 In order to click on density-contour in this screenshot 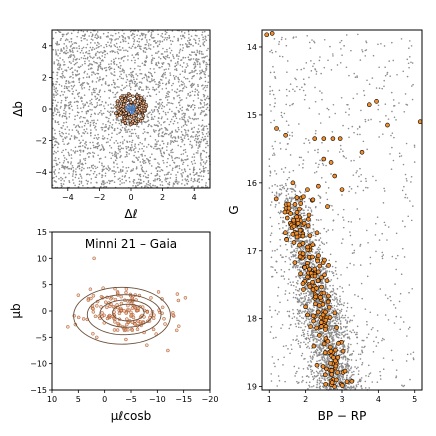, I will do `click(122, 315)`.